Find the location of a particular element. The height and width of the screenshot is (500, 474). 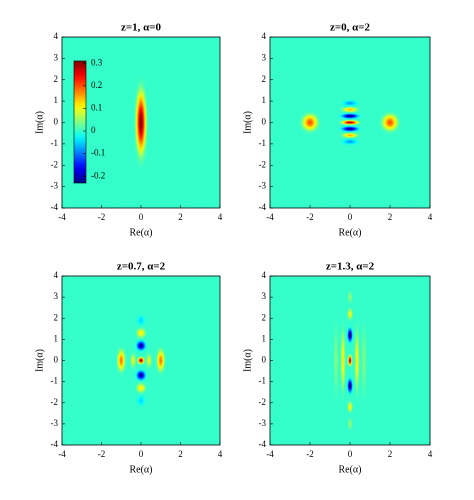

colorbar-tick-label: 0.1 is located at coordinates (96, 108).